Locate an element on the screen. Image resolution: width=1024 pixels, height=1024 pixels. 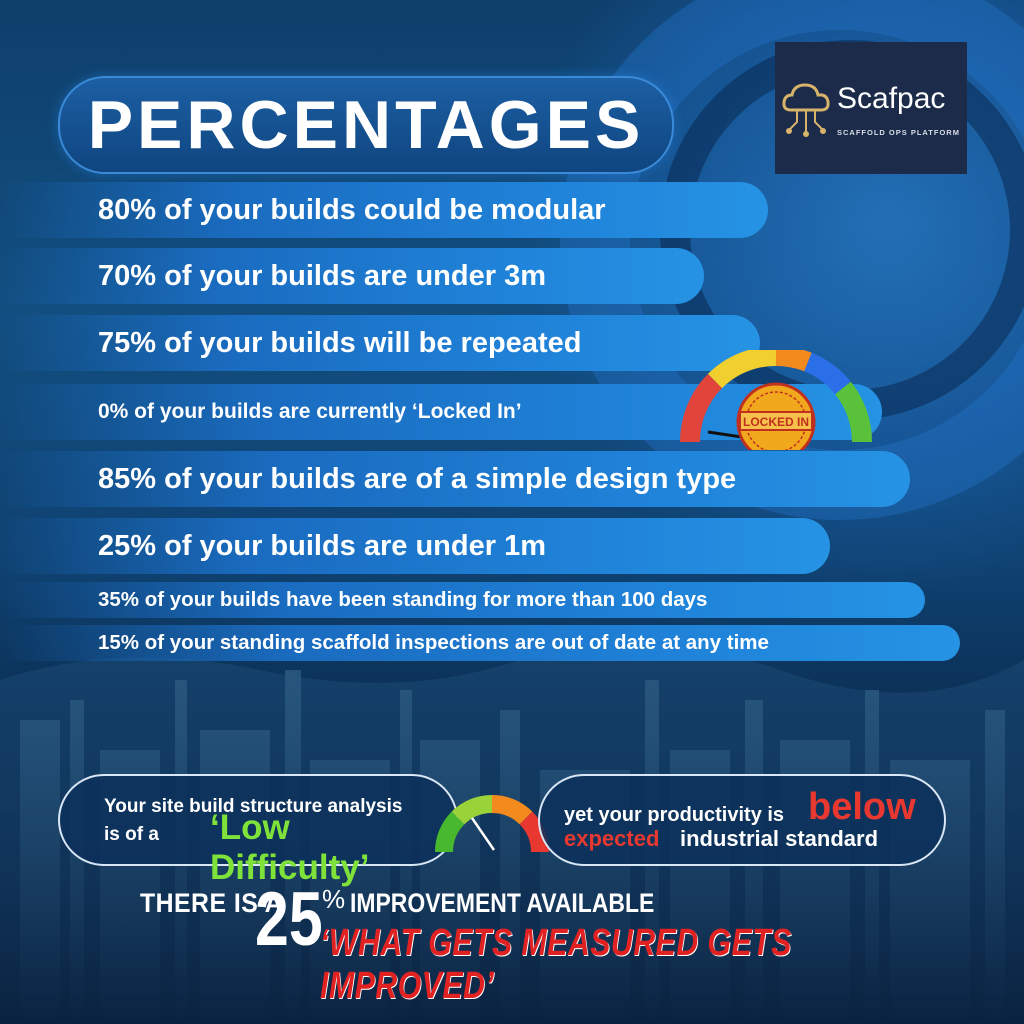
stat-bar-modular: 80% of your builds could be modular is located at coordinates (384, 210).